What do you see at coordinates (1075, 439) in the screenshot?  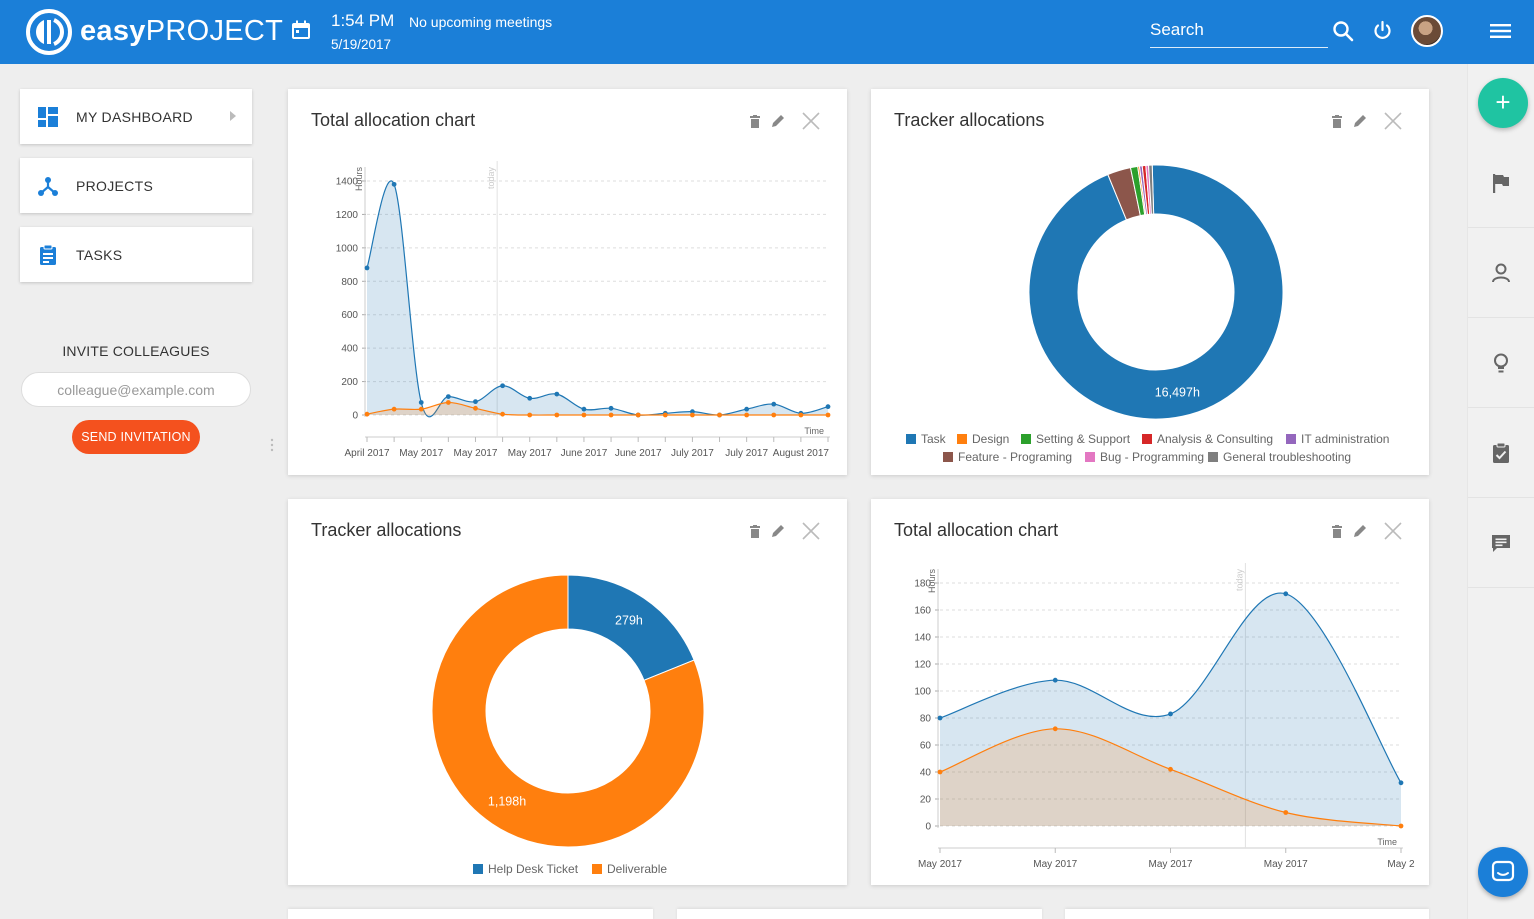 I see `legend-item: Setting & Support` at bounding box center [1075, 439].